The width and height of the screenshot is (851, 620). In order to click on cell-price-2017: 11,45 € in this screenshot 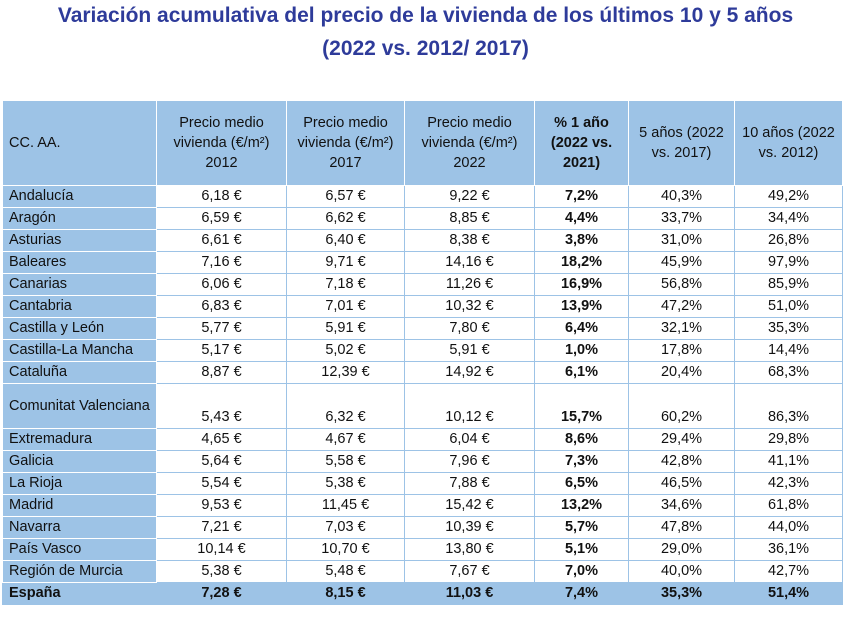, I will do `click(345, 505)`.